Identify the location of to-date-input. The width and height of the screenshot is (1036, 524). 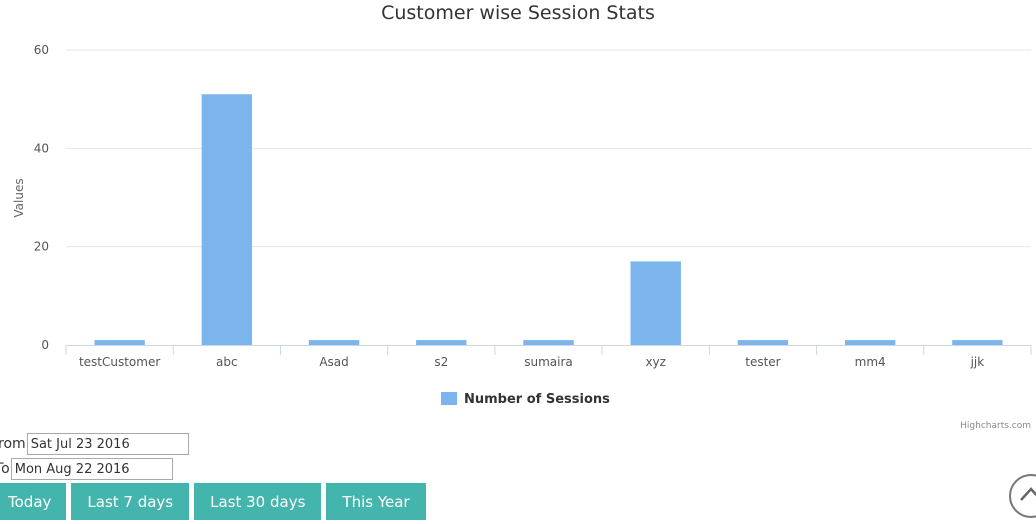
(91, 469).